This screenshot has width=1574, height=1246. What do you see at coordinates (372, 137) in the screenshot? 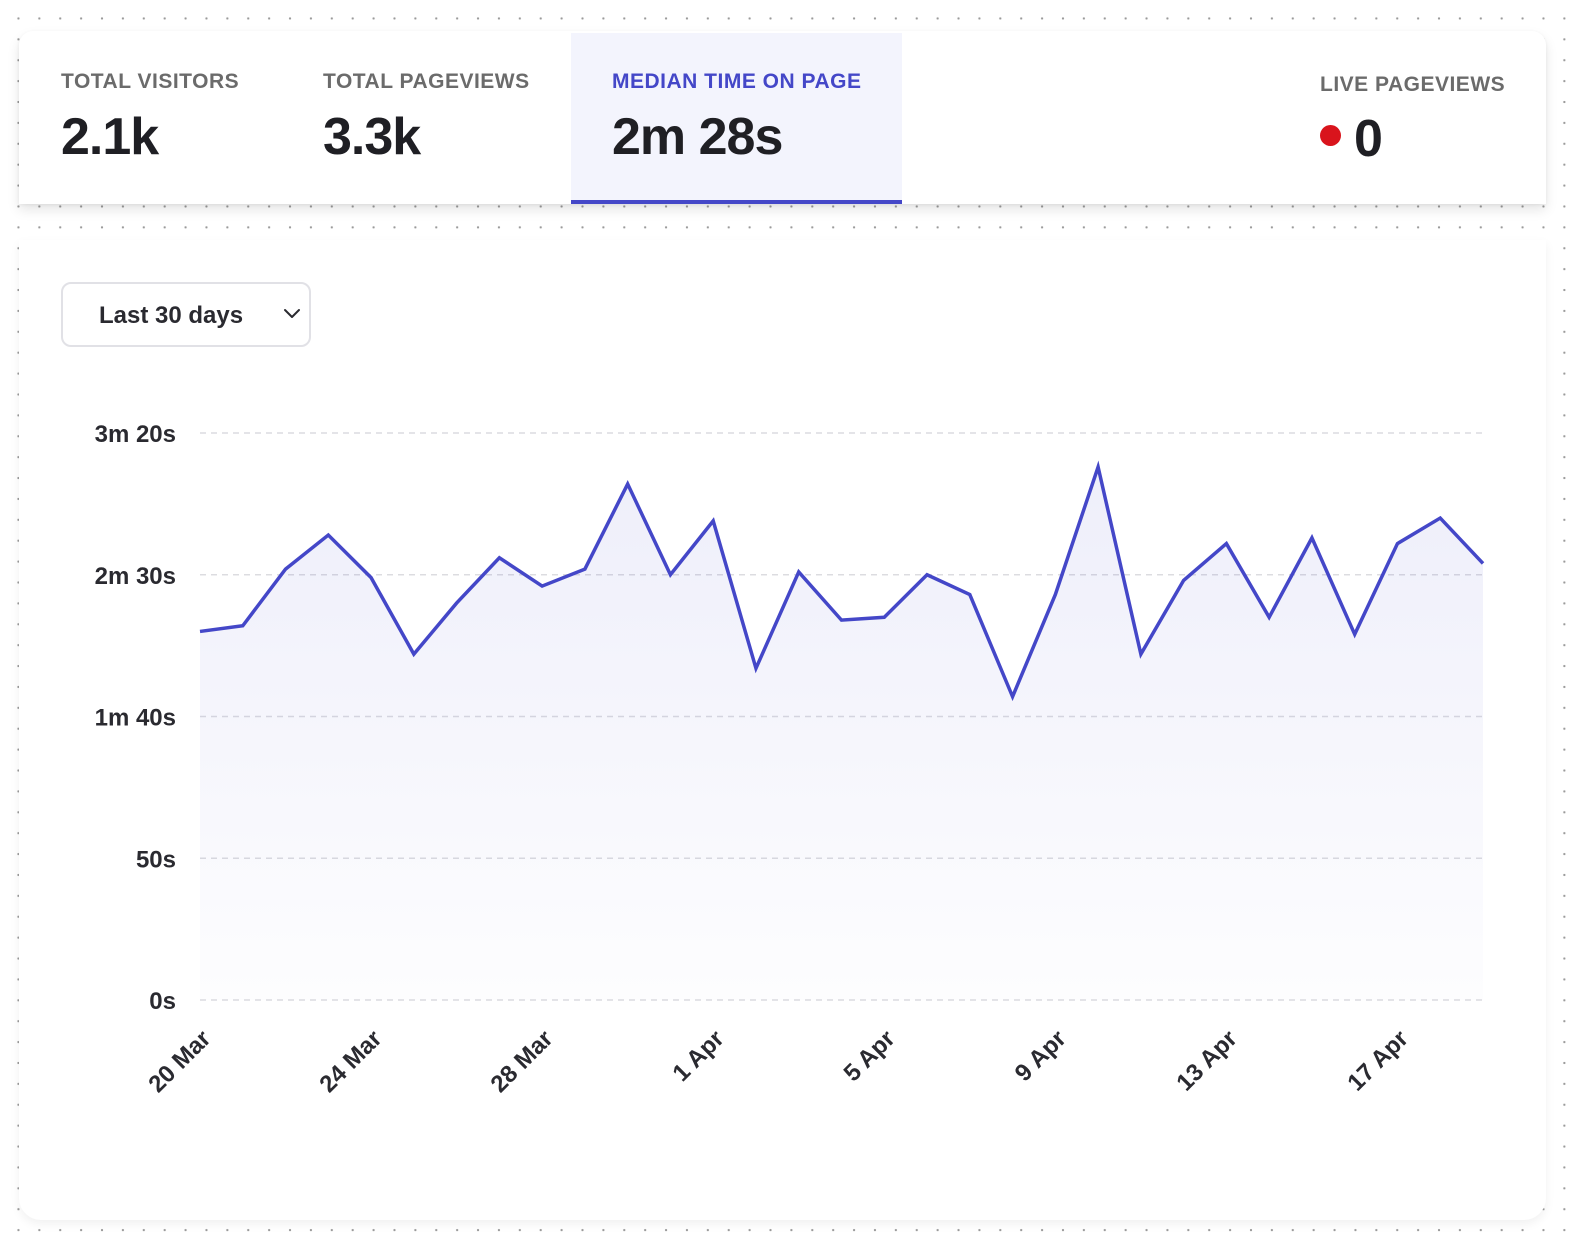
I see `stat-value: 3.3k` at bounding box center [372, 137].